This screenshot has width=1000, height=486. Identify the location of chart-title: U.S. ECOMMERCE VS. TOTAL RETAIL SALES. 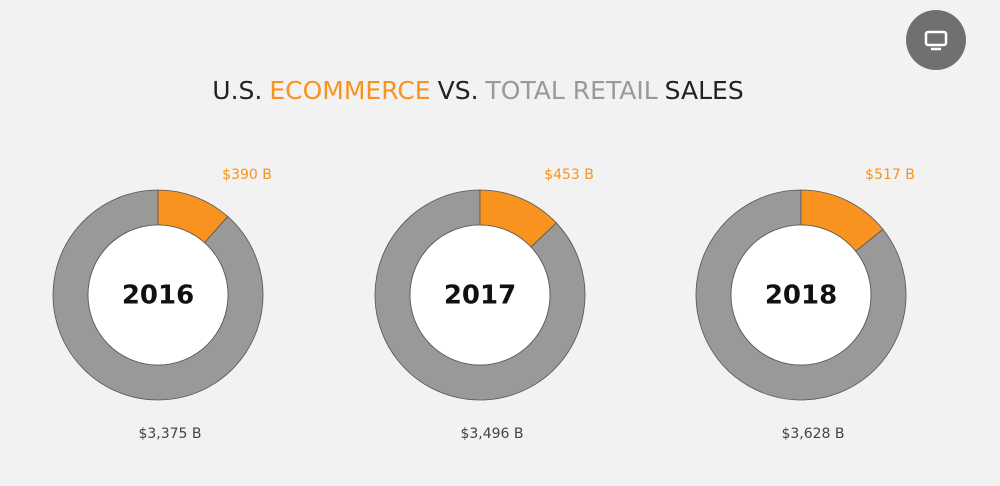
(477, 90).